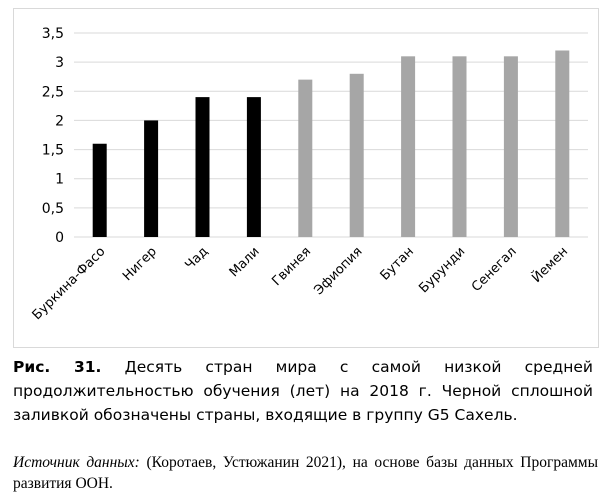 The width and height of the screenshot is (605, 497). Describe the element at coordinates (69, 283) in the screenshot. I see `x-tick-label: Буркина-Фасо` at that location.